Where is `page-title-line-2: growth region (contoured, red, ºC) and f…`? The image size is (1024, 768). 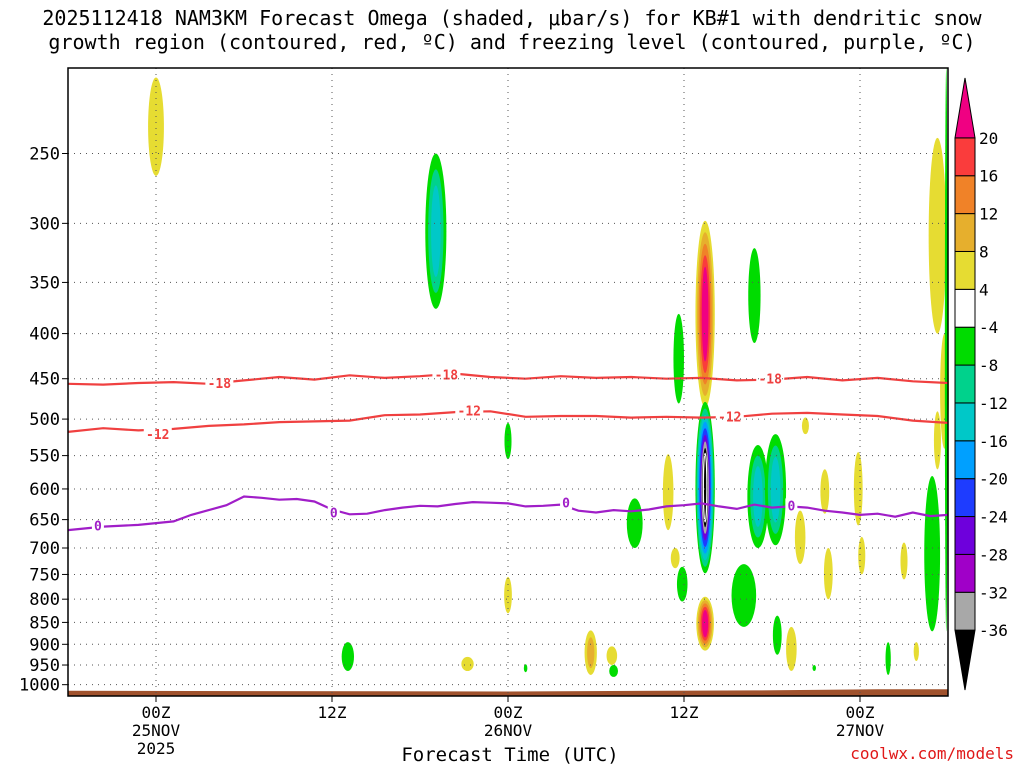 page-title-line-2: growth region (contoured, red, ºC) and f… is located at coordinates (512, 42).